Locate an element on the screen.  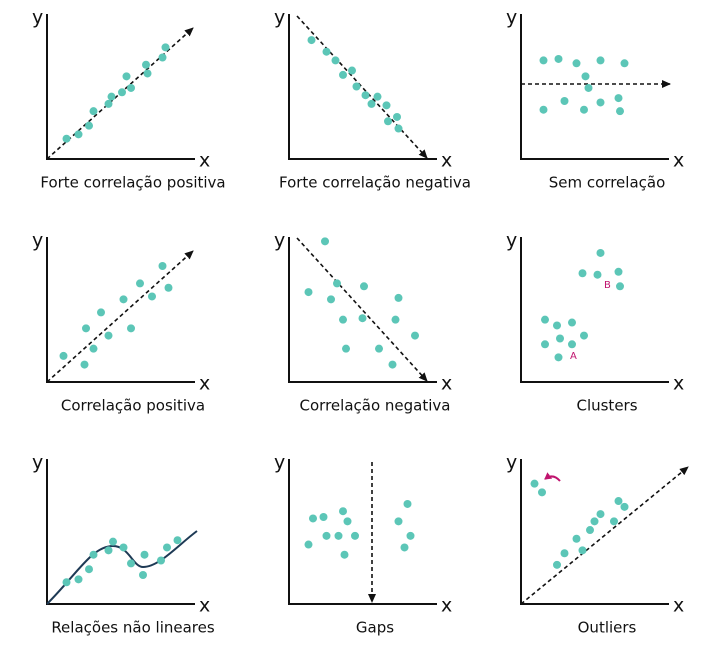
chart-title: Forte correlação positiva is located at coordinates (132, 183).